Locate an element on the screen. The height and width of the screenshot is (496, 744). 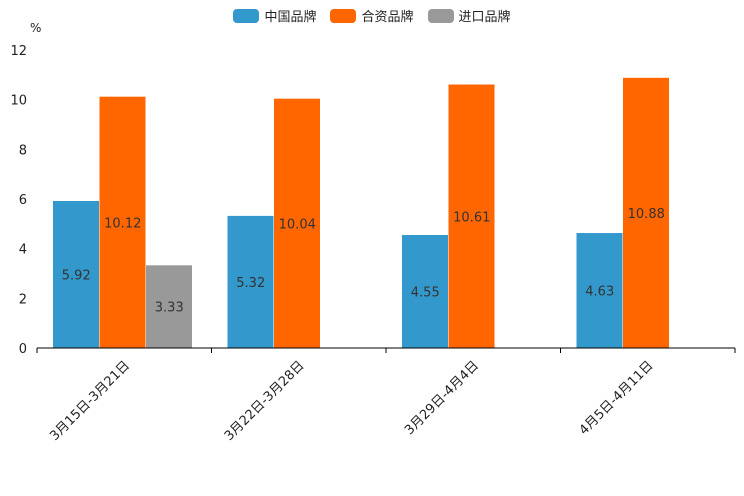
bar-imported is located at coordinates (169, 306).